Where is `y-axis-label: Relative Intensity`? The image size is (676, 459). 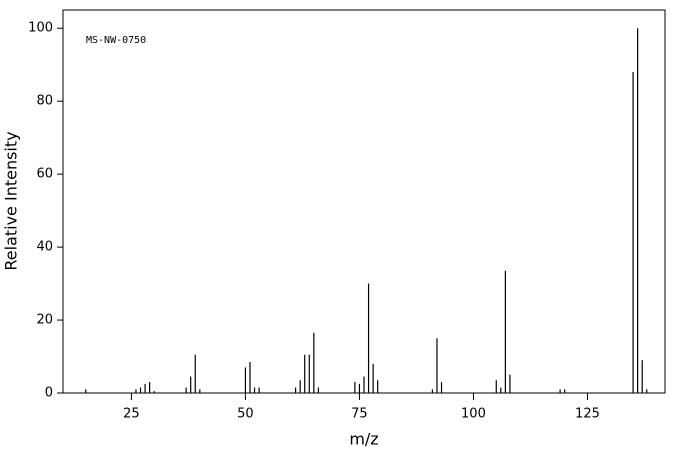
y-axis-label: Relative Intensity is located at coordinates (11, 200).